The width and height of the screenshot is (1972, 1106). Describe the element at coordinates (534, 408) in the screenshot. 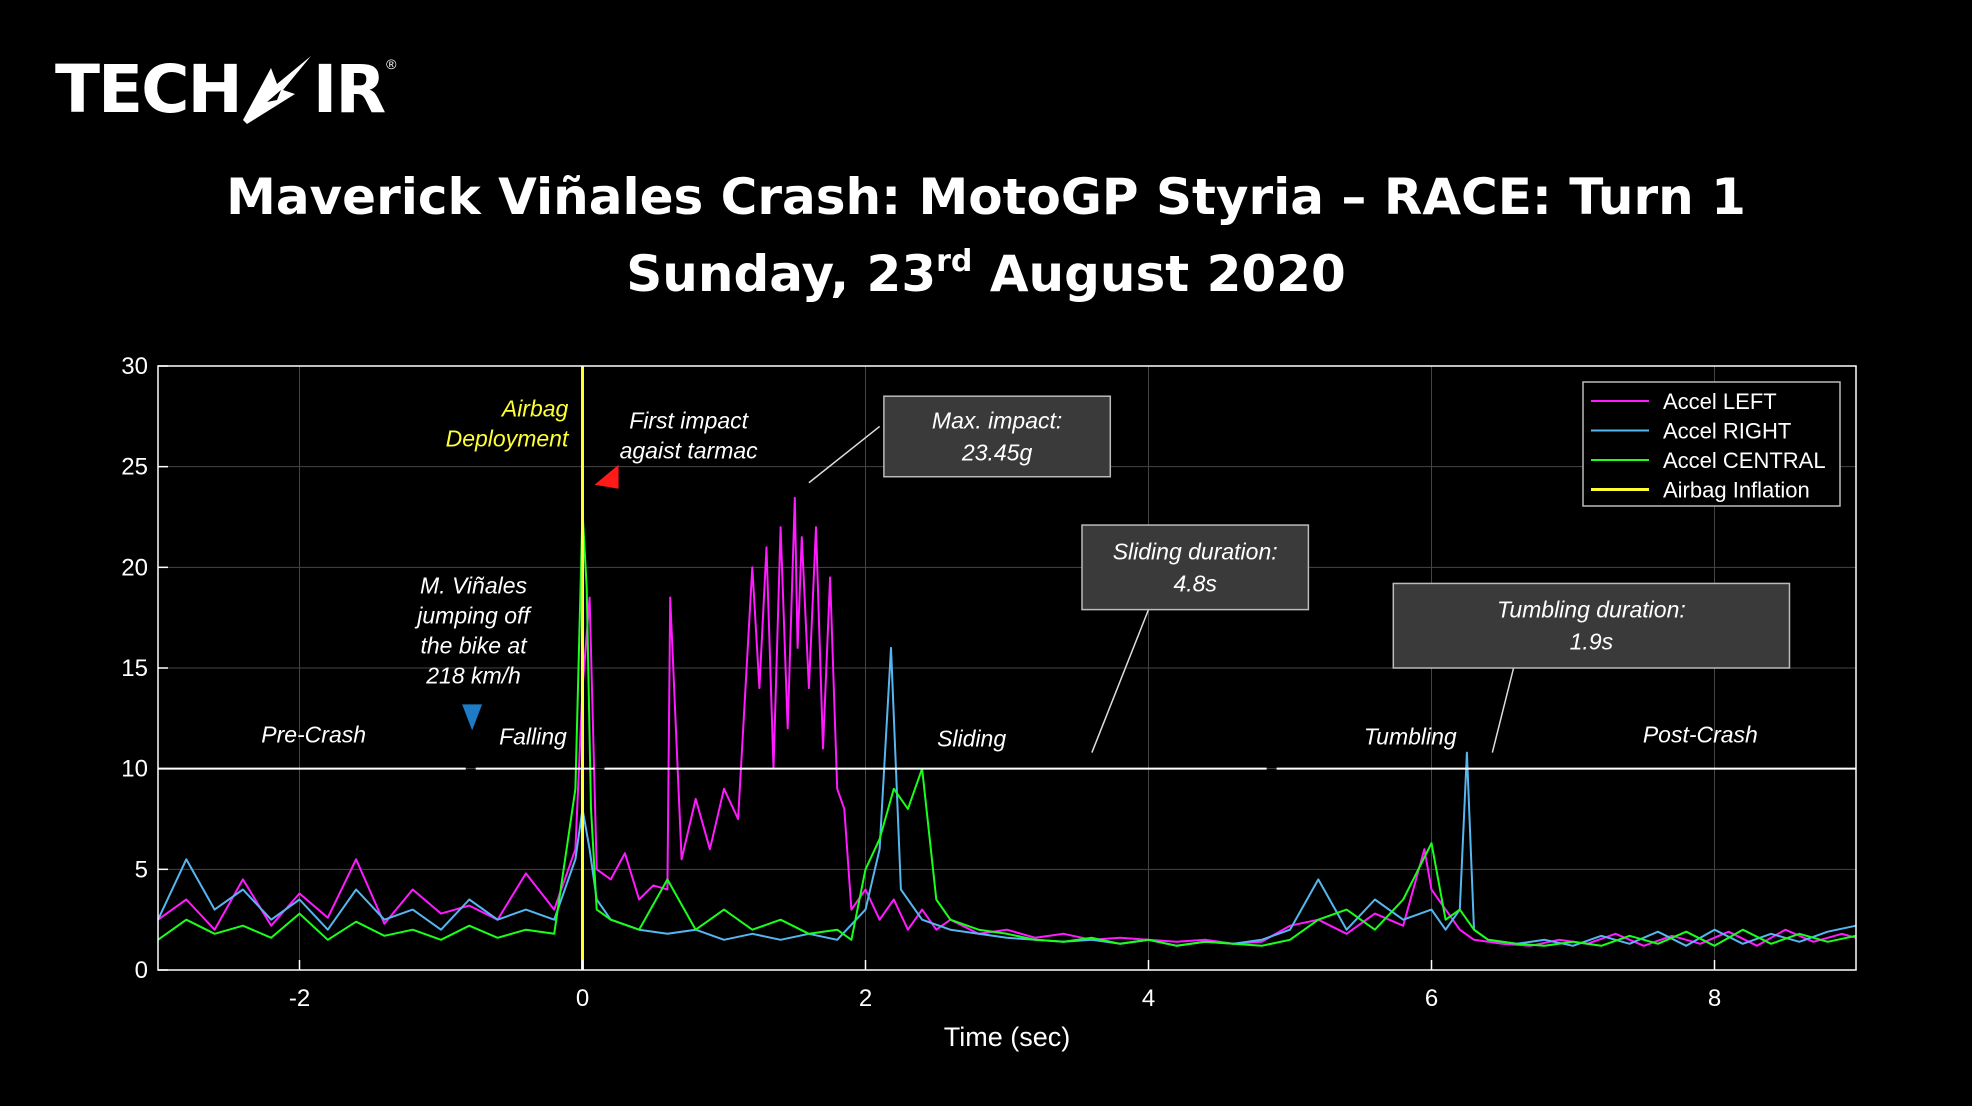

I see `annotation-text: Airbag` at that location.